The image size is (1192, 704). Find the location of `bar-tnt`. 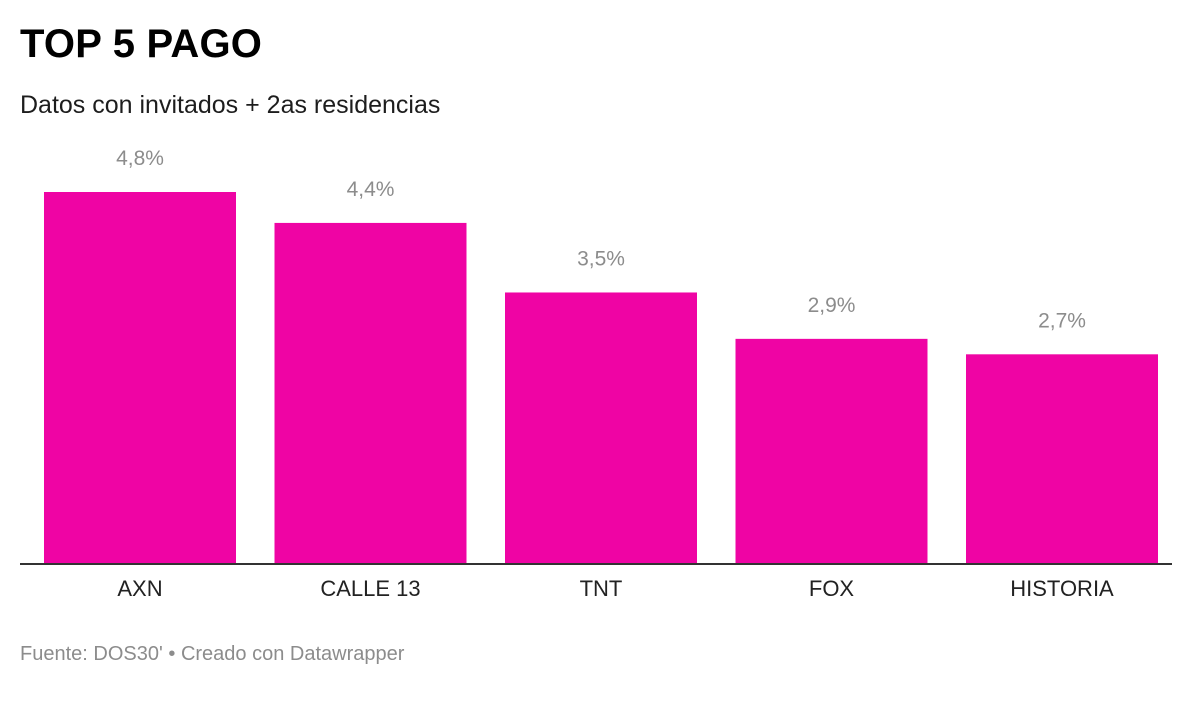

bar-tnt is located at coordinates (601, 427).